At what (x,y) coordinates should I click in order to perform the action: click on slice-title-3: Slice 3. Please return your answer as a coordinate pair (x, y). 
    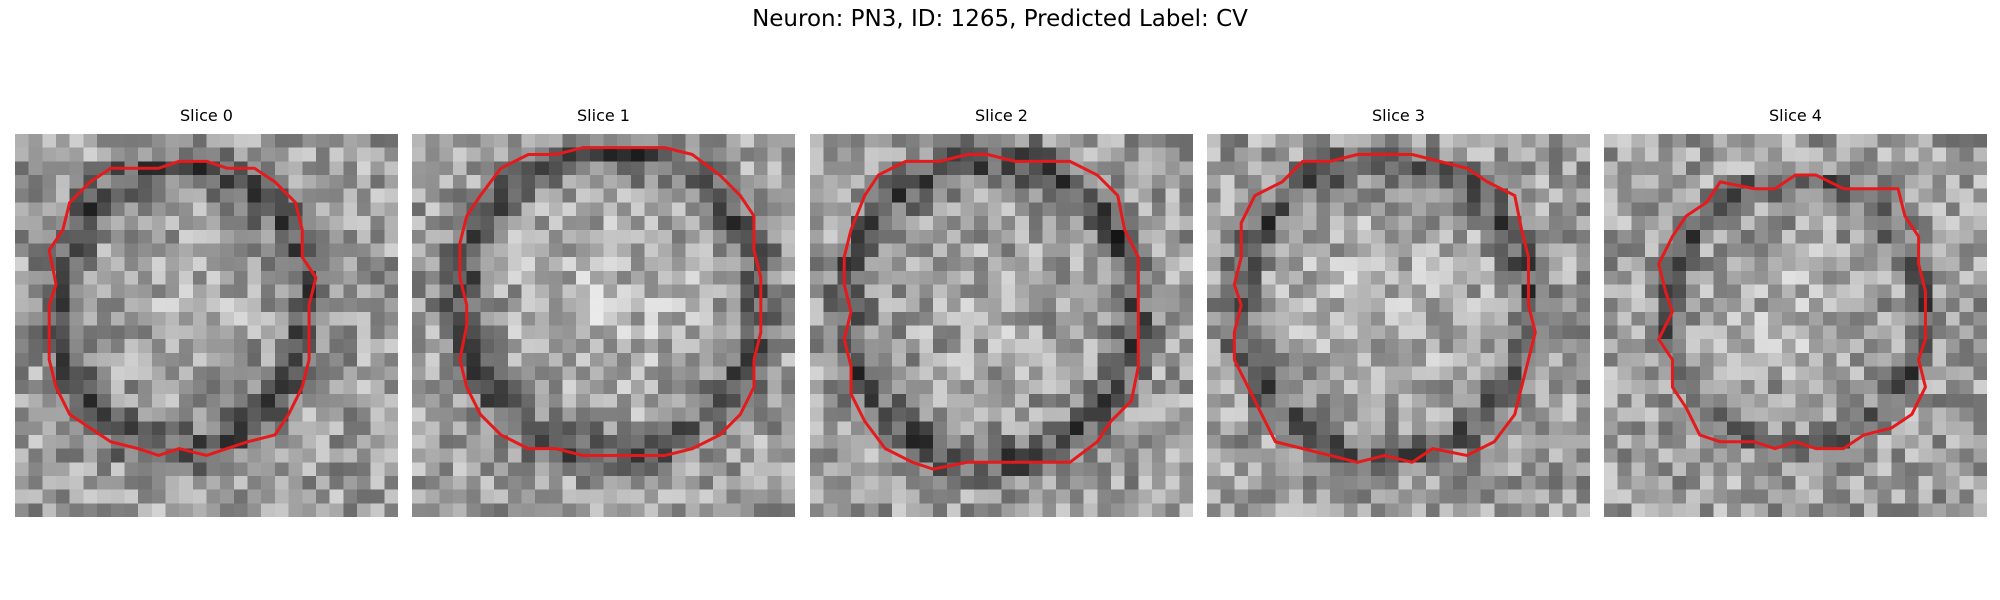
    Looking at the image, I should click on (1398, 115).